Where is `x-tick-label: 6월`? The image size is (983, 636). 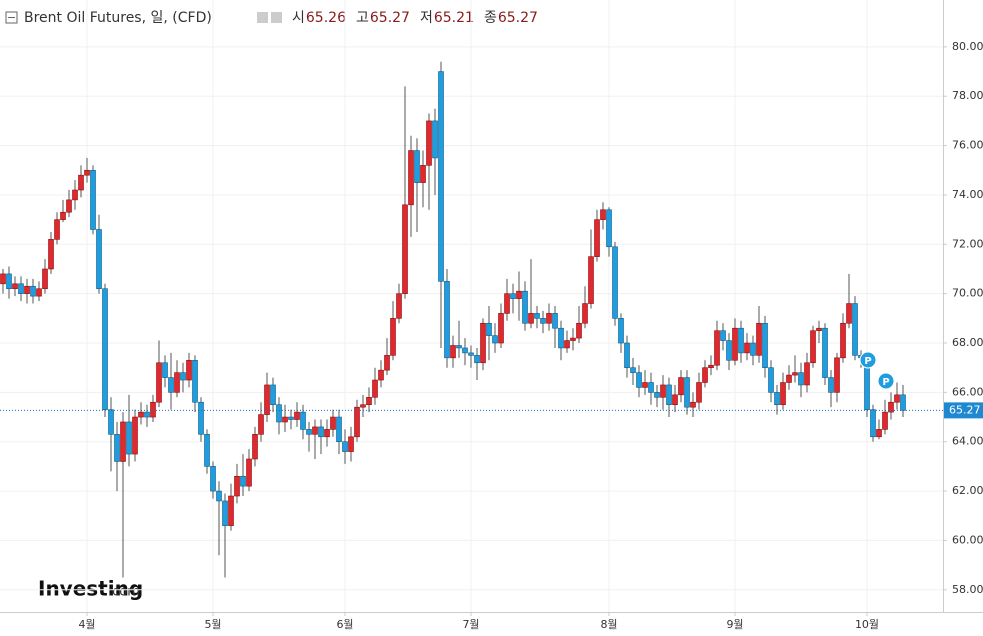 x-tick-label: 6월 is located at coordinates (344, 624).